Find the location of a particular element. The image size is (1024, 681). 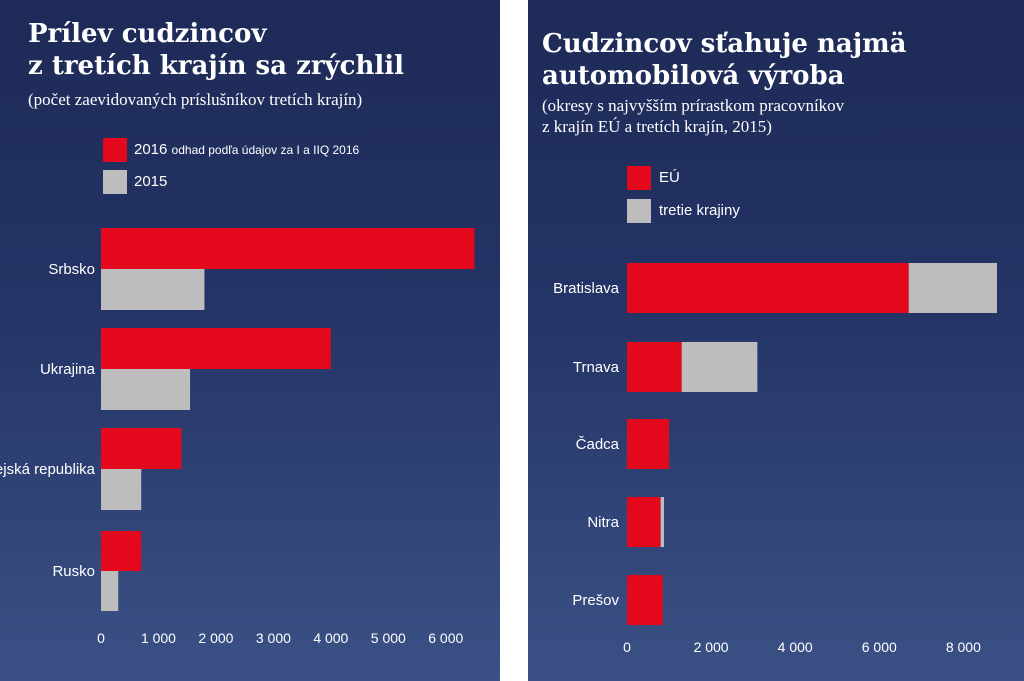

category-label-ukrajina: Ukrajina is located at coordinates (68, 369).